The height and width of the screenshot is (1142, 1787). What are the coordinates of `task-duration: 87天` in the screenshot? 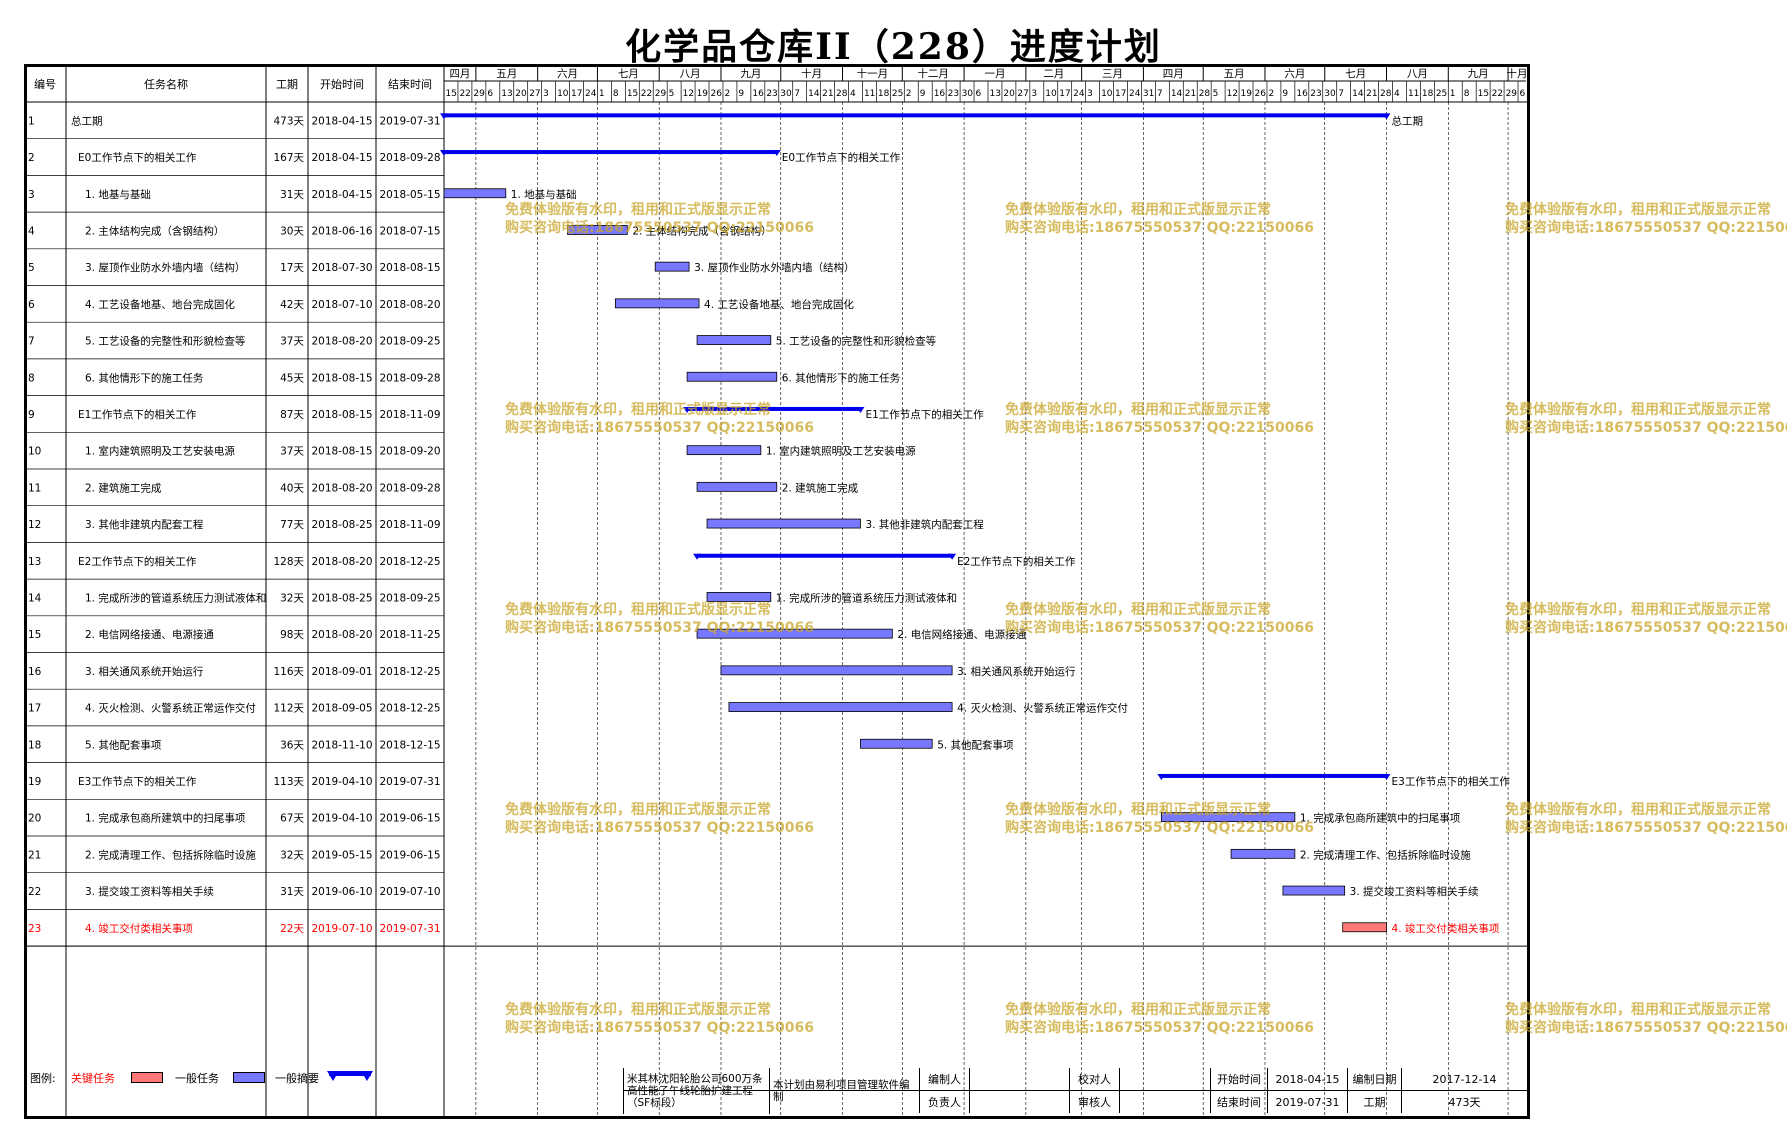 It's located at (292, 415).